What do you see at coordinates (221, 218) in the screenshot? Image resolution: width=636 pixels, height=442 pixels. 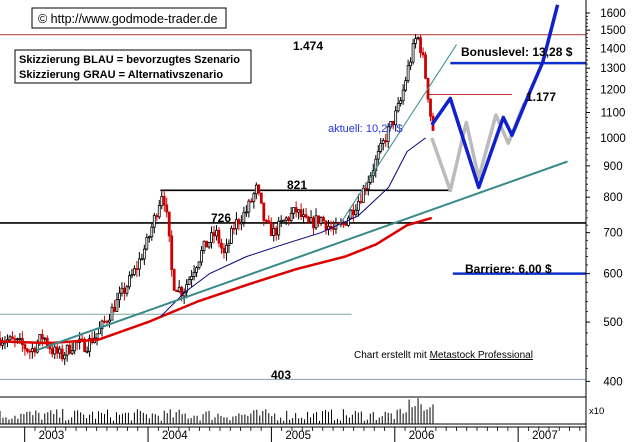 I see `level-label-726: 726` at bounding box center [221, 218].